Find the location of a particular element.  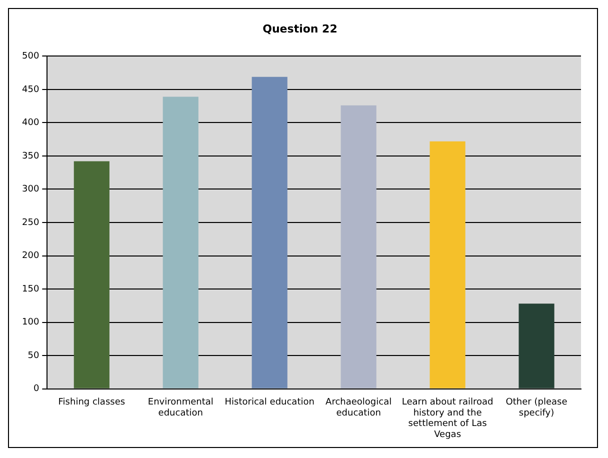

y-tick-label: 500 is located at coordinates (31, 57).